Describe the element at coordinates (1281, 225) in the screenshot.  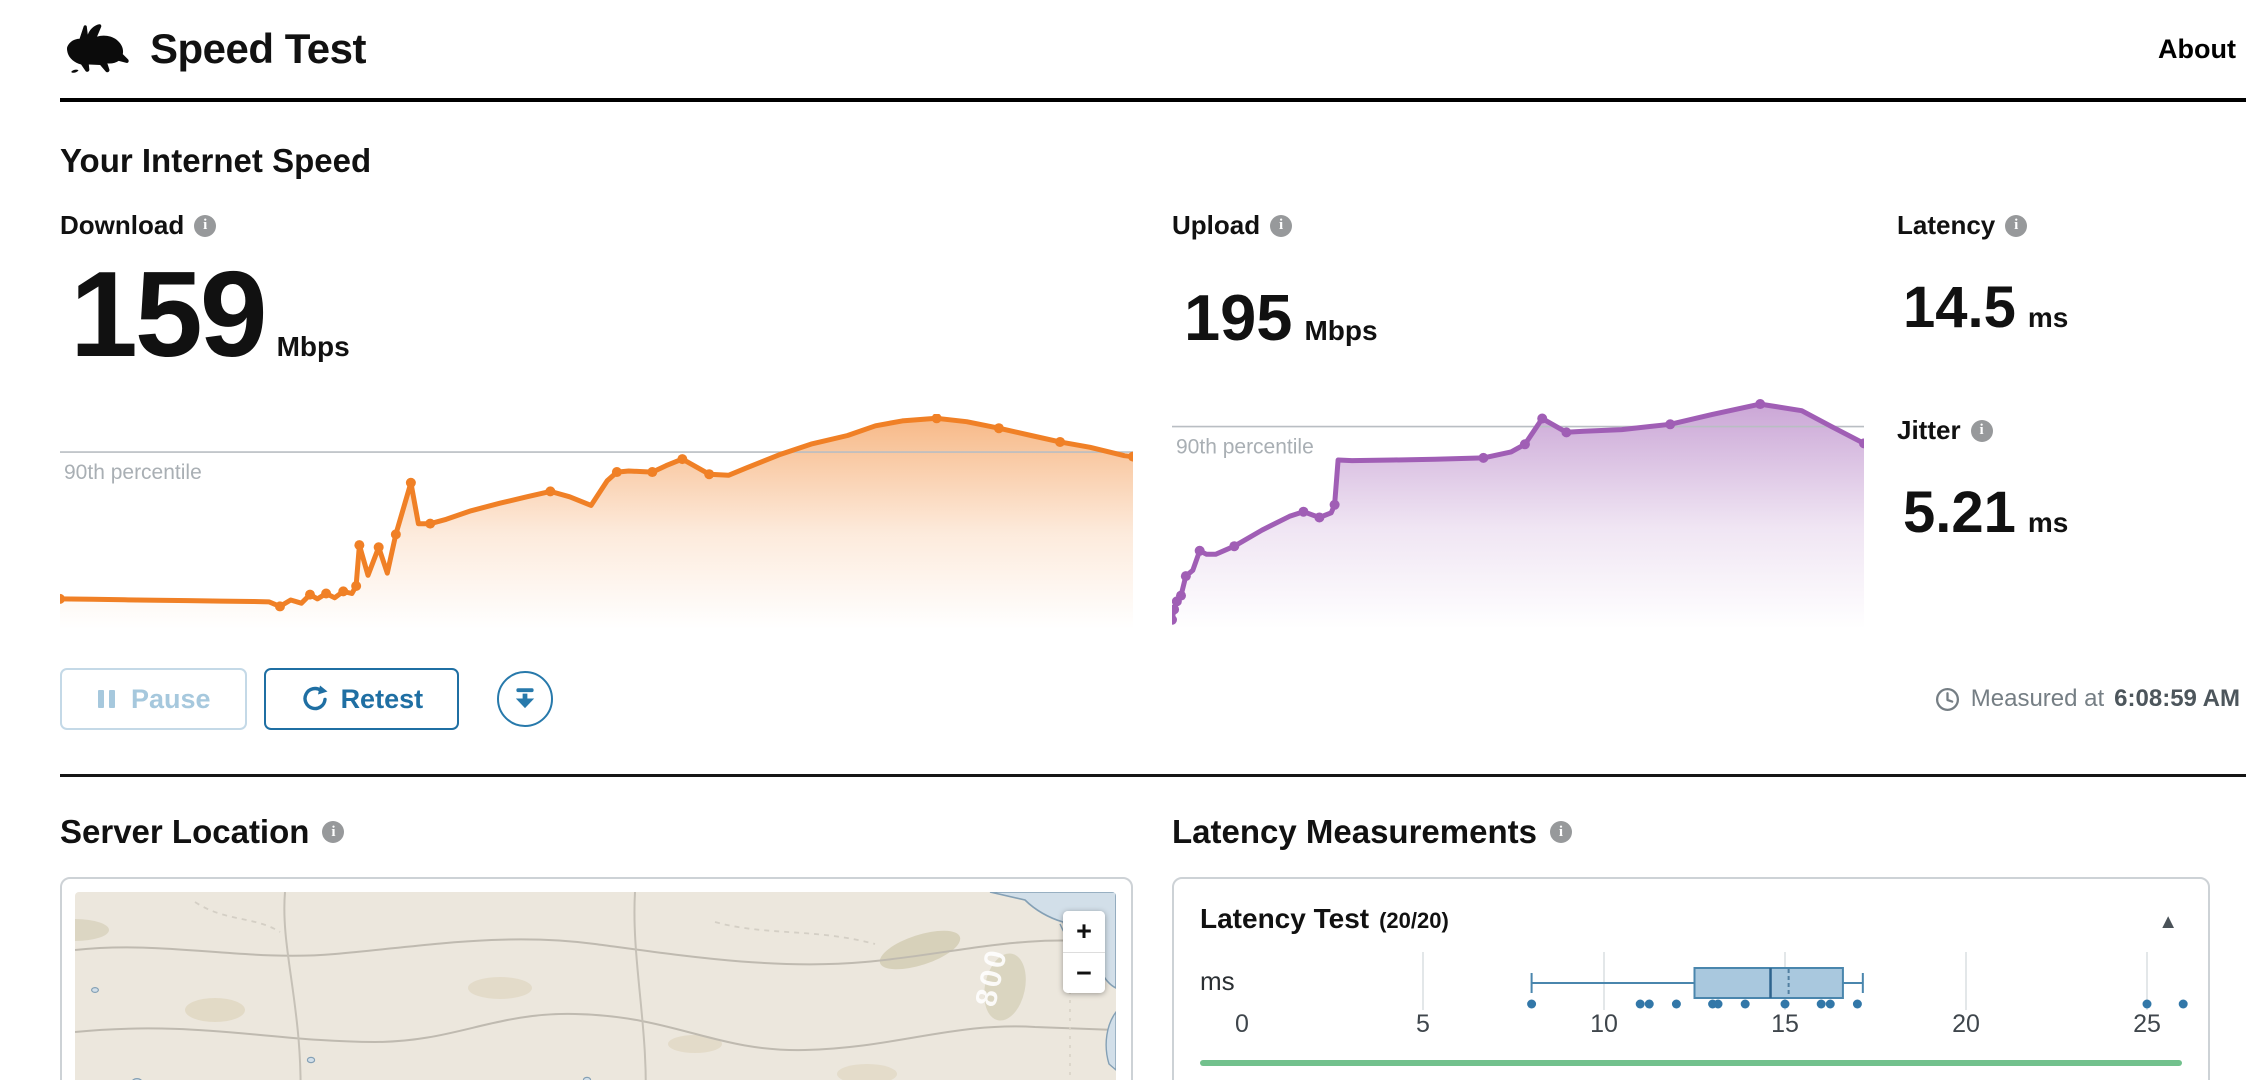
I see `upload-info-icon` at that location.